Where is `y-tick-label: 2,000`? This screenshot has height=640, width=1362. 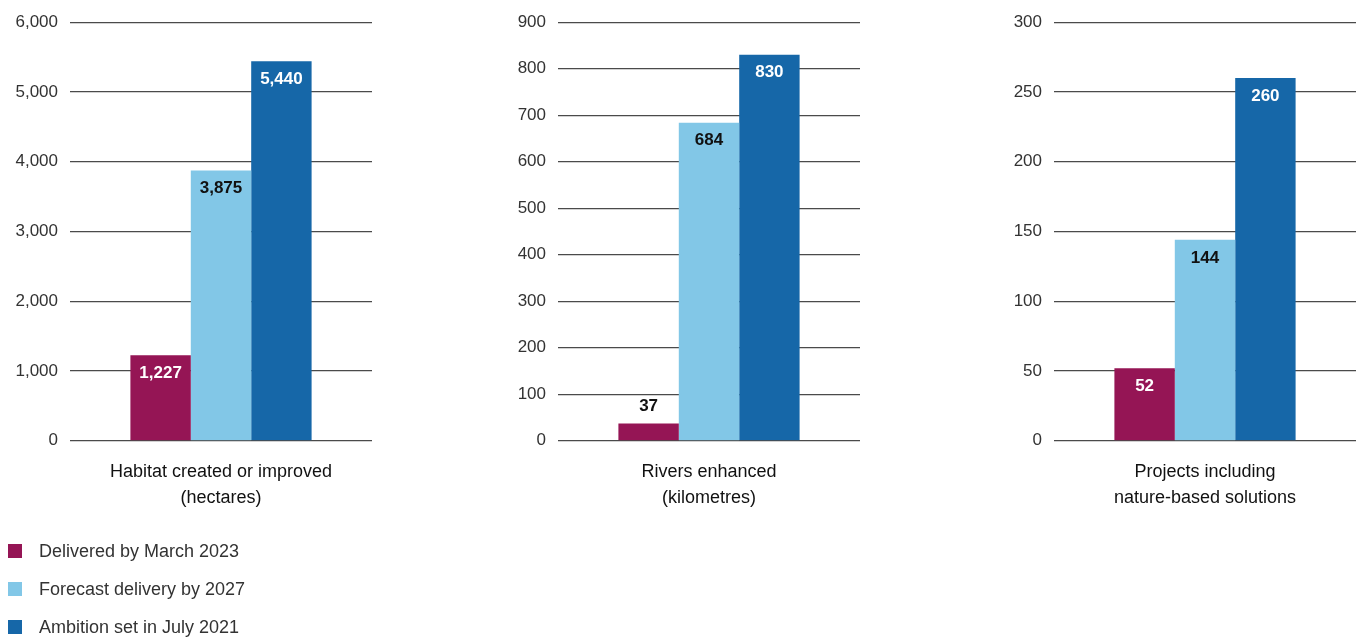
y-tick-label: 2,000 is located at coordinates (36, 300).